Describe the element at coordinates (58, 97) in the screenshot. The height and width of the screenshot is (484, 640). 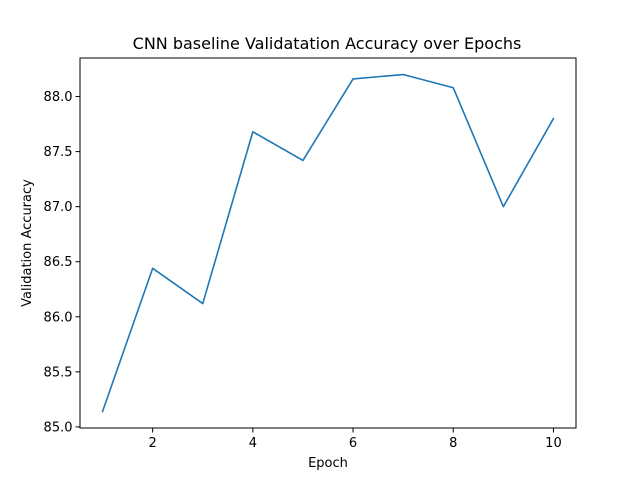
I see `y-tick-label: 88.0` at that location.